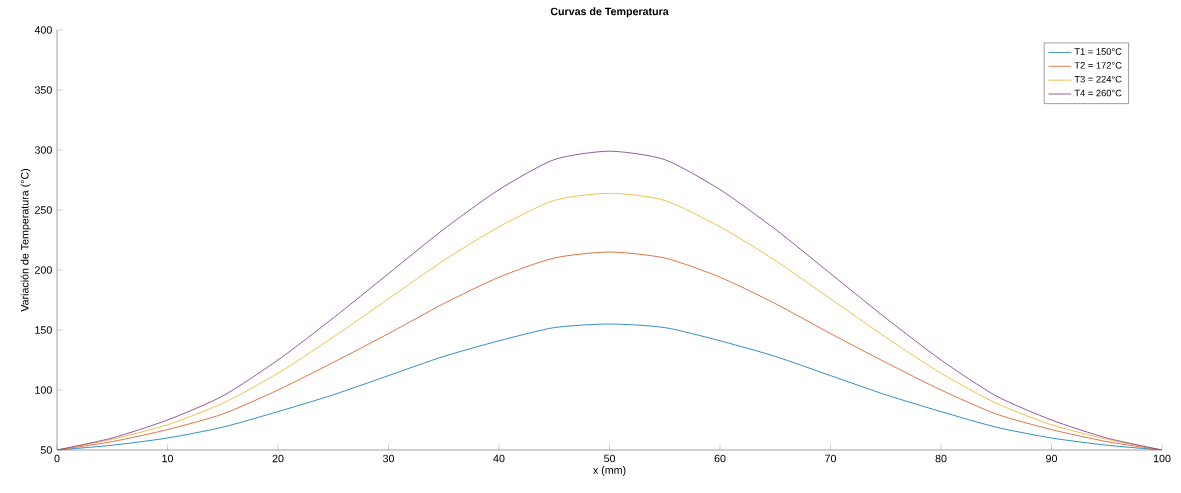 The height and width of the screenshot is (493, 1181). Describe the element at coordinates (46, 450) in the screenshot. I see `y-tick-label: 50` at that location.